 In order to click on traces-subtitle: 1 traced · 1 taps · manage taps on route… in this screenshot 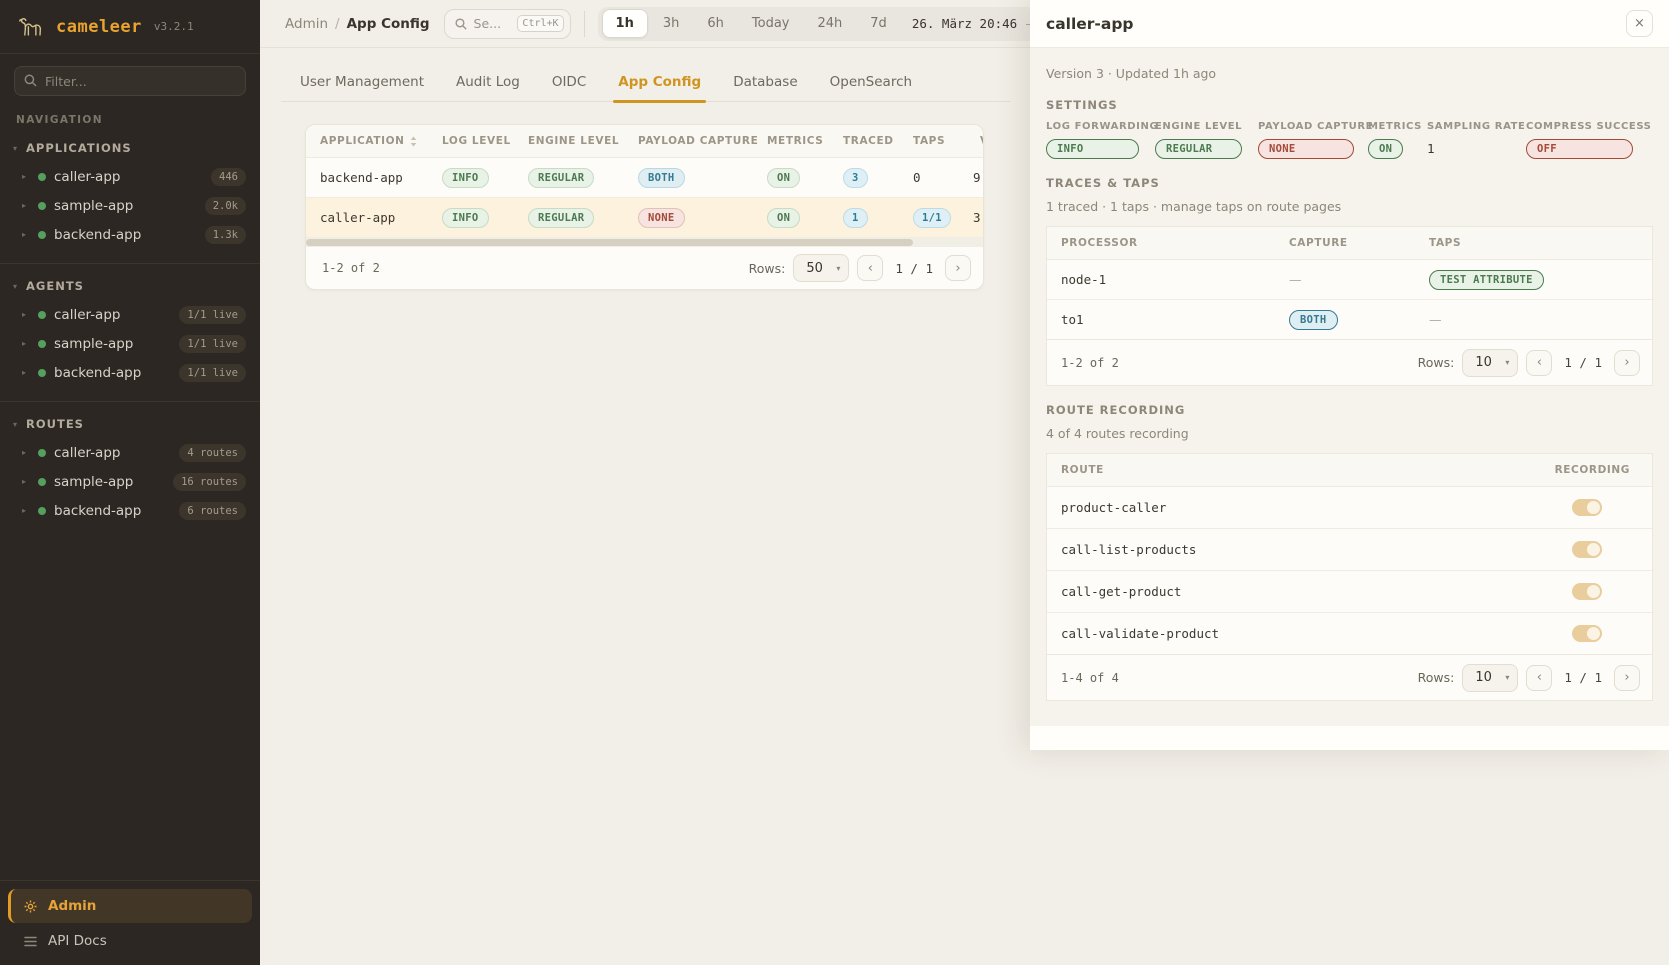, I will do `click(1194, 206)`.